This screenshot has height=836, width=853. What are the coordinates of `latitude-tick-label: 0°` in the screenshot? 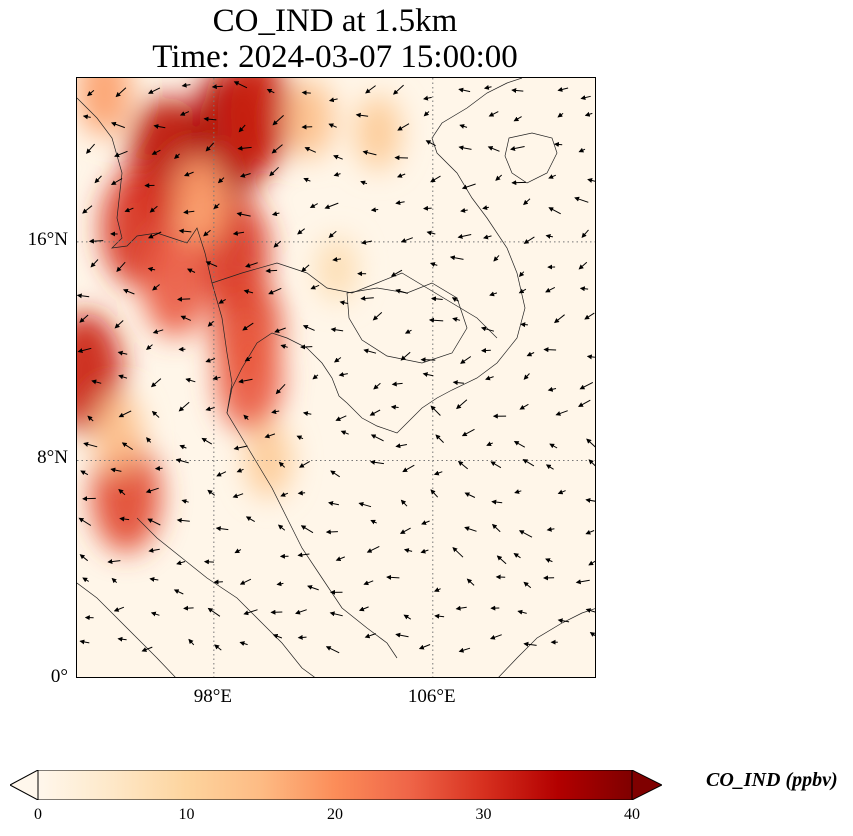 It's located at (59, 676).